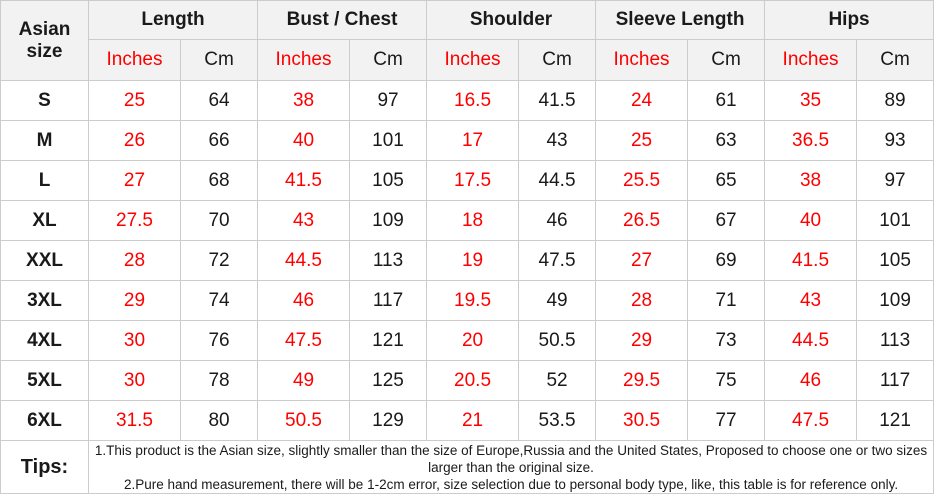 This screenshot has width=934, height=494. I want to click on measurement-cell: 67, so click(726, 220).